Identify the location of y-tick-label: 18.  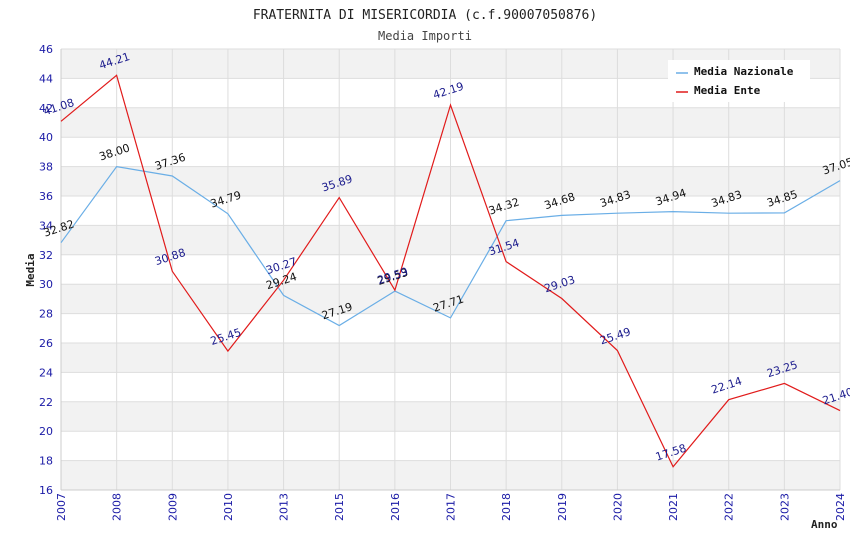
(46, 461).